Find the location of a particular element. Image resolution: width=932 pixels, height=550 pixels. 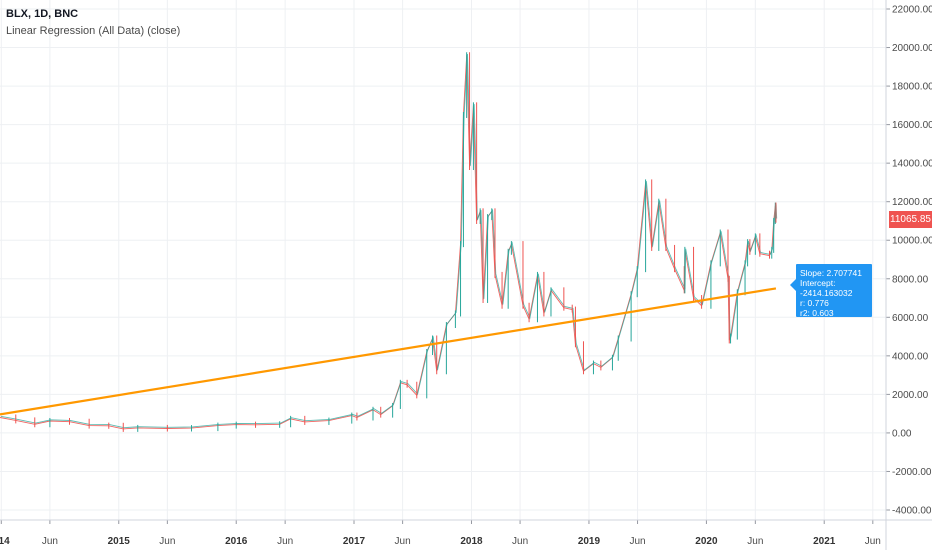

r2-label: r2: 0.603 is located at coordinates (817, 313).